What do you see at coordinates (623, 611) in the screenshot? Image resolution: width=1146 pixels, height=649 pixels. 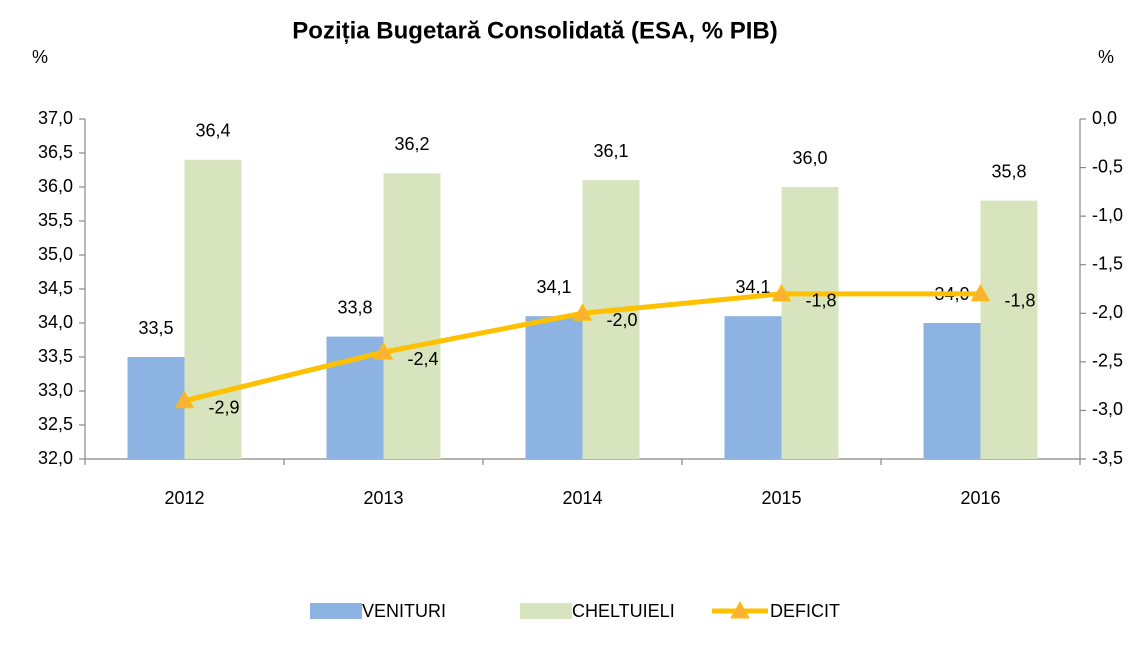 I see `legend-label: CHELTUIELI` at bounding box center [623, 611].